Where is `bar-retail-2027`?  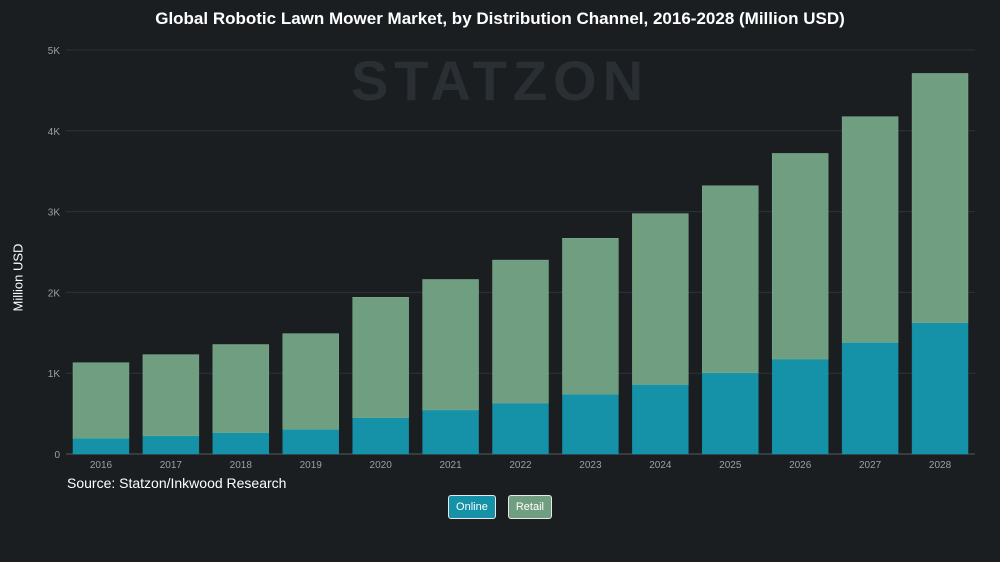 bar-retail-2027 is located at coordinates (870, 229).